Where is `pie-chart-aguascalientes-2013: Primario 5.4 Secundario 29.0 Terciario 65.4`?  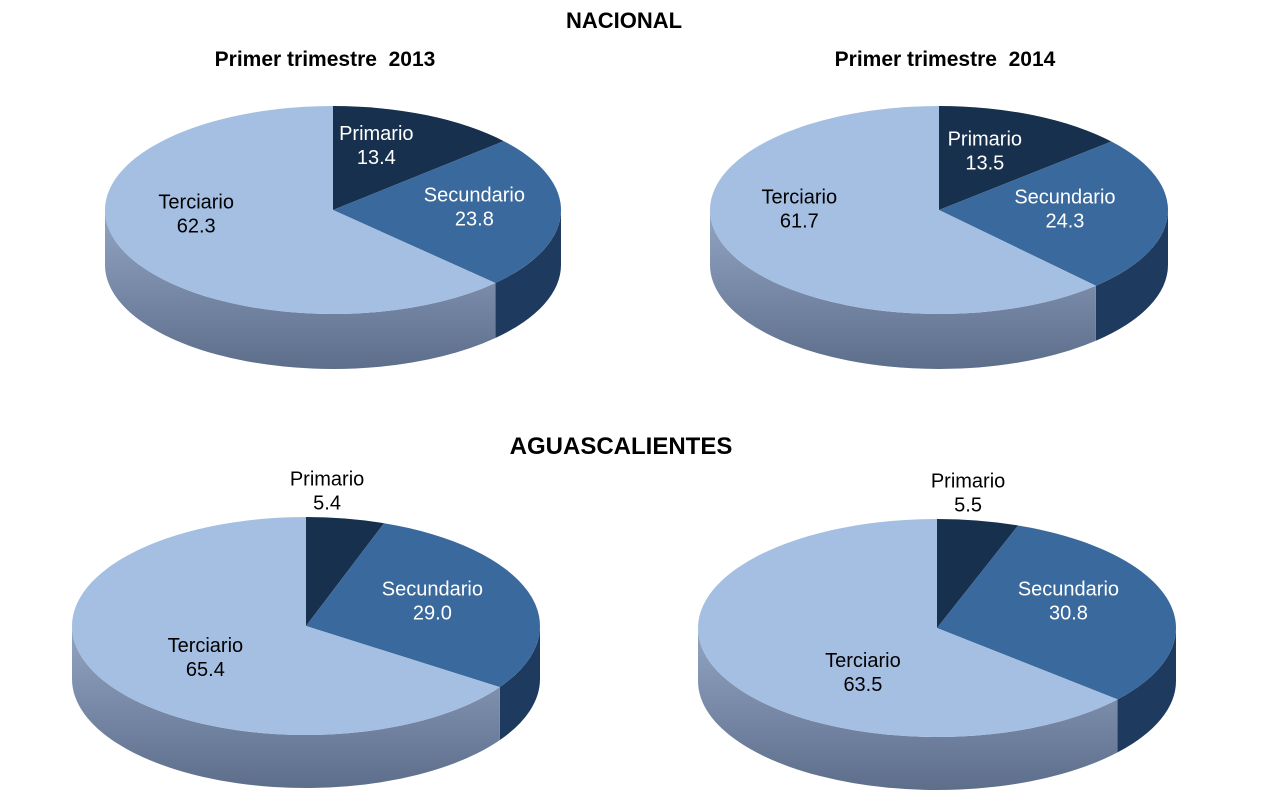
pie-chart-aguascalientes-2013: Primario 5.4 Secundario 29.0 Terciario 65.4 is located at coordinates (305, 628).